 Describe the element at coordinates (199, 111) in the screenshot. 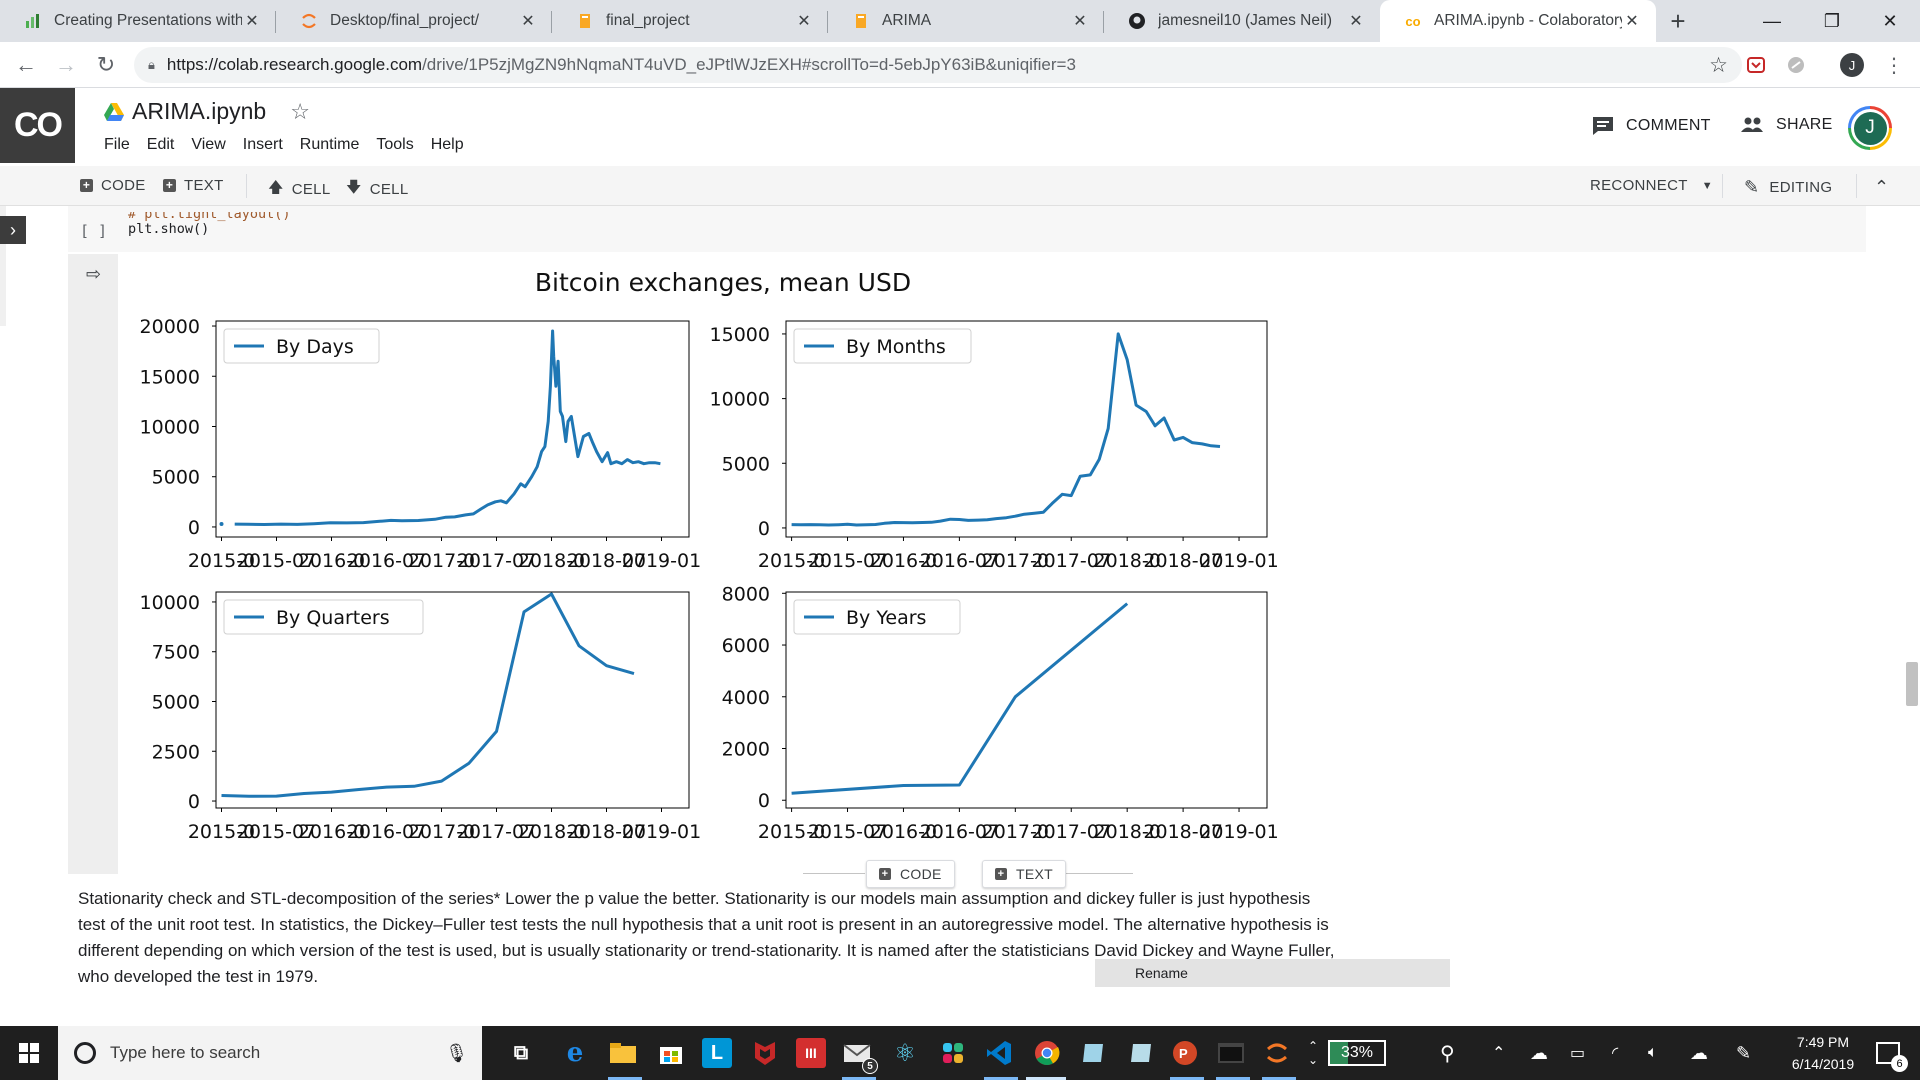

I see `notebook-title: ARIMA.ipynb` at that location.